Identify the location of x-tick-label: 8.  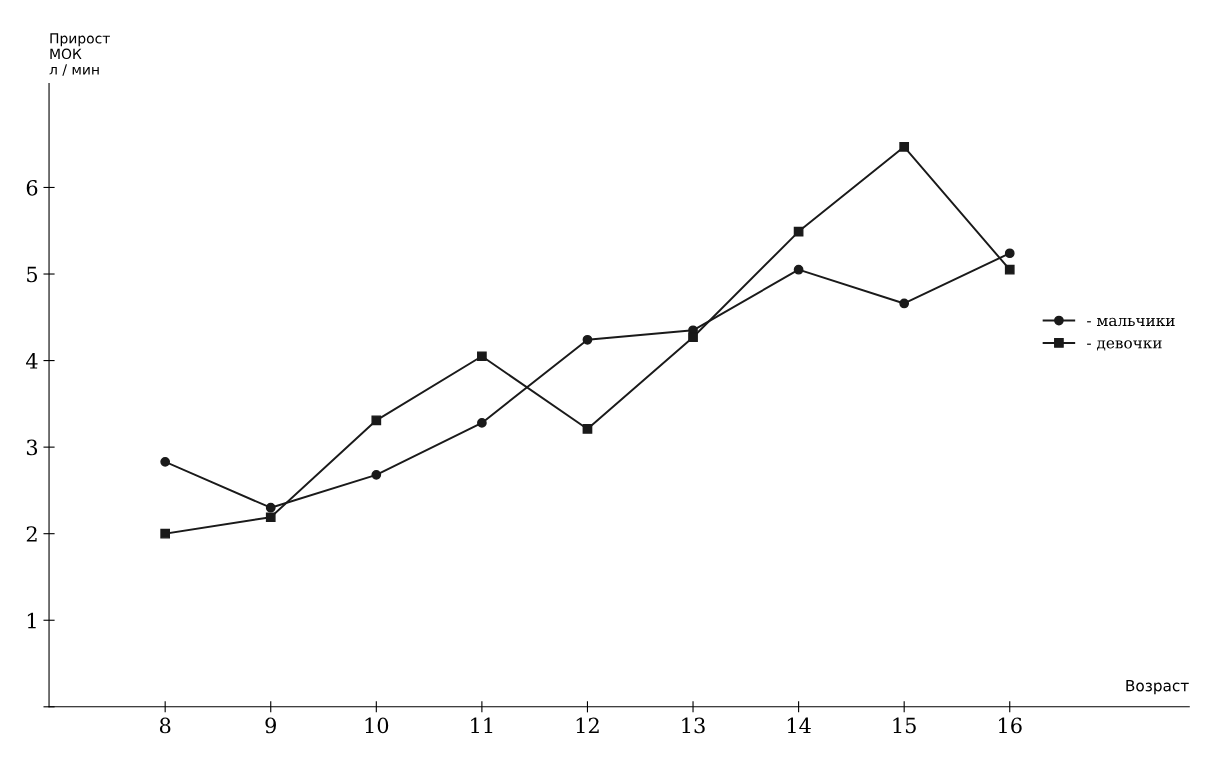
(165, 725).